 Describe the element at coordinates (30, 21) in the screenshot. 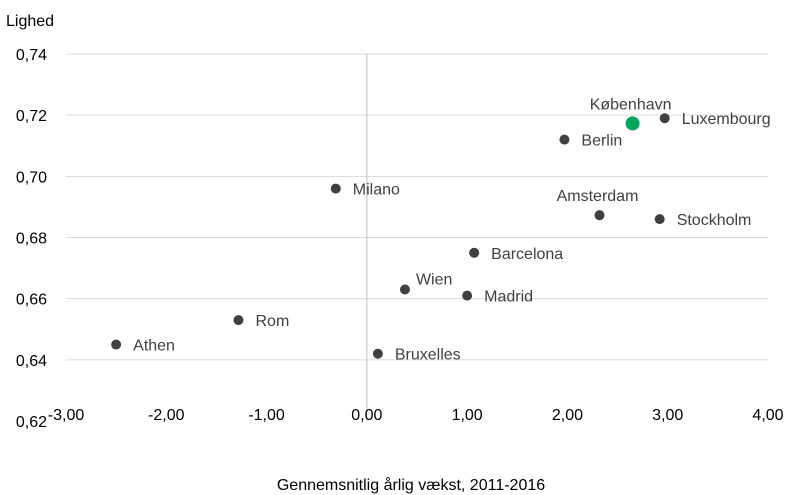

I see `y-axis-title: Lighed` at that location.